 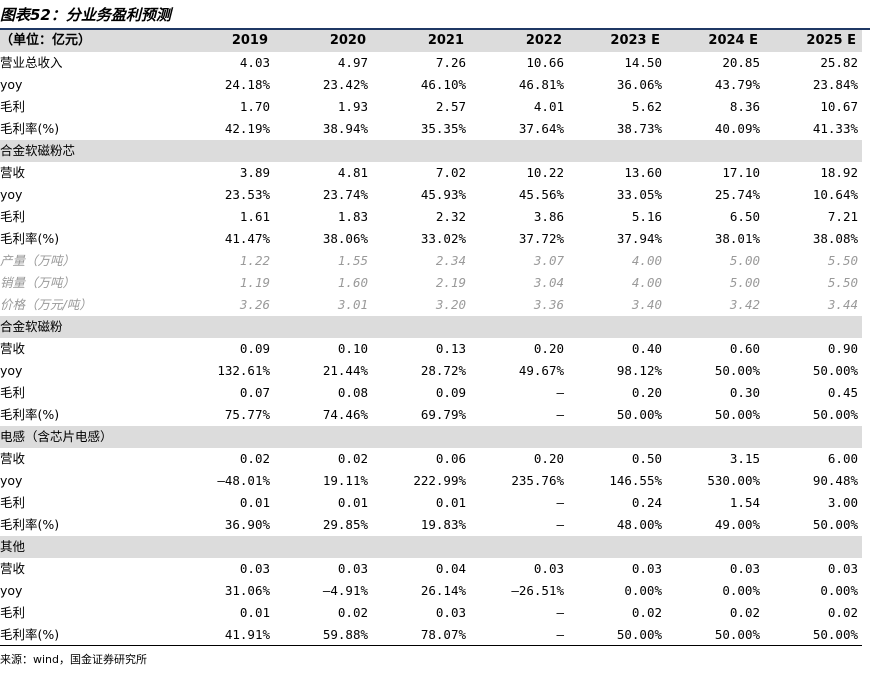 I want to click on value-cell: 14.50, so click(x=643, y=62).